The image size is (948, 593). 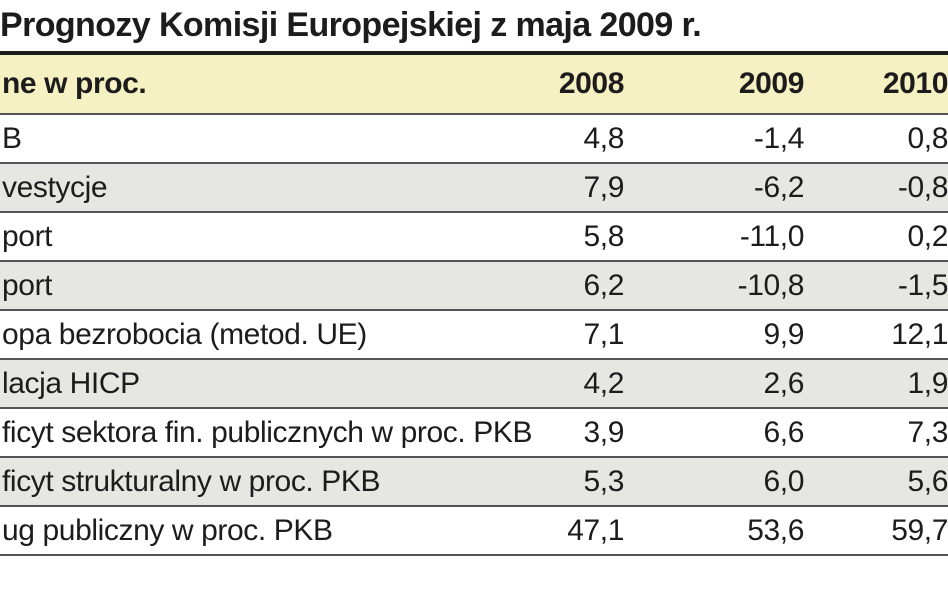 I want to click on value-cell-2010: 59,7, so click(x=877, y=531).